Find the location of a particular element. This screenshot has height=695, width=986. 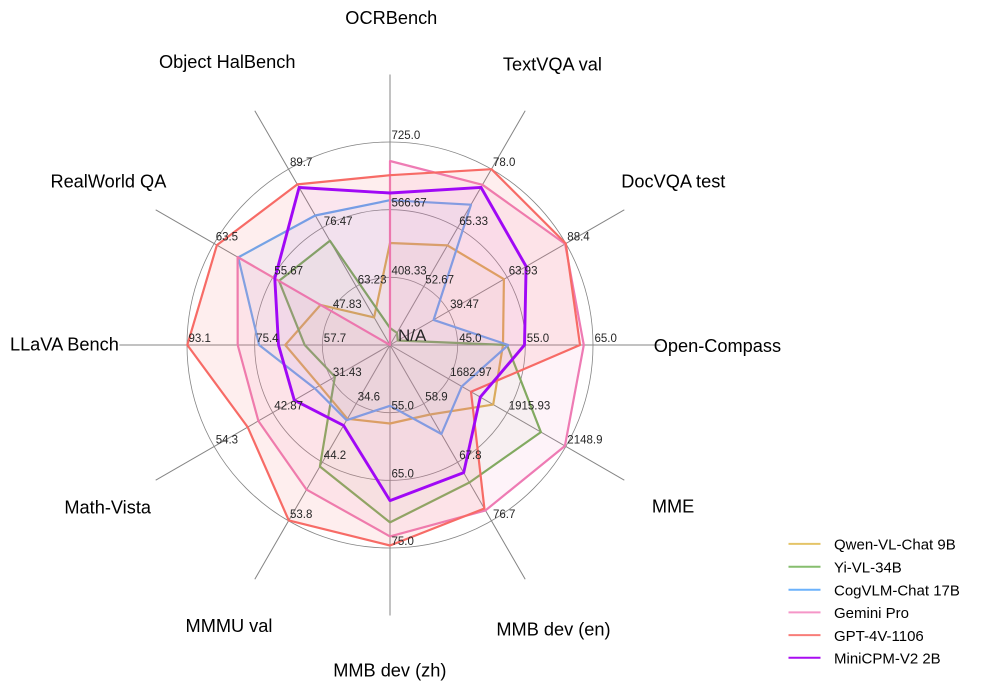

svg-text: 75.4 is located at coordinates (267, 339).